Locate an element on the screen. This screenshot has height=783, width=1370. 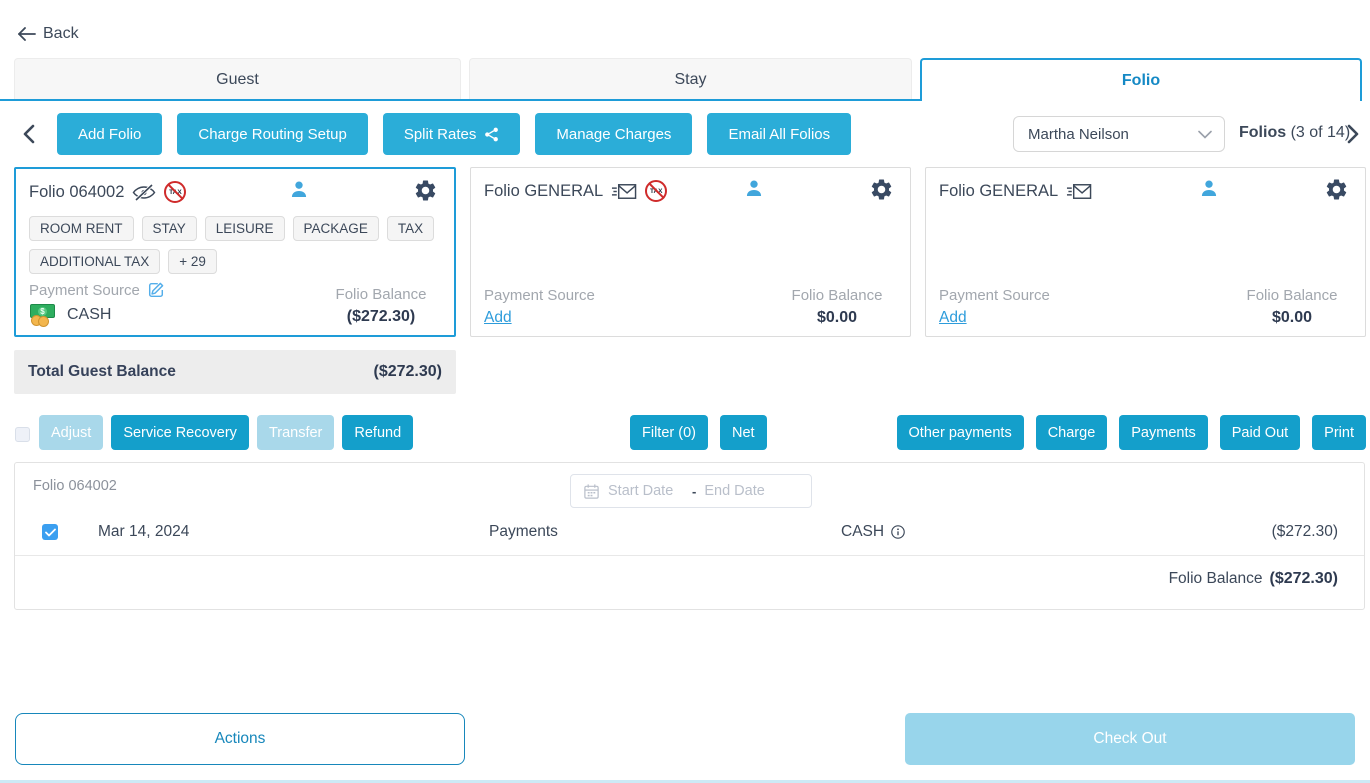
date-range-picker: - is located at coordinates (691, 491).